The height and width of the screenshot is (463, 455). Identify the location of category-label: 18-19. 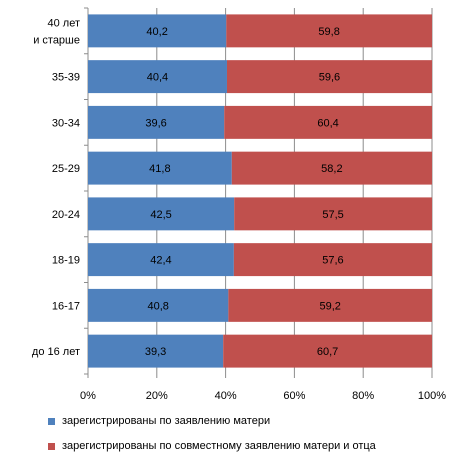
(66, 261).